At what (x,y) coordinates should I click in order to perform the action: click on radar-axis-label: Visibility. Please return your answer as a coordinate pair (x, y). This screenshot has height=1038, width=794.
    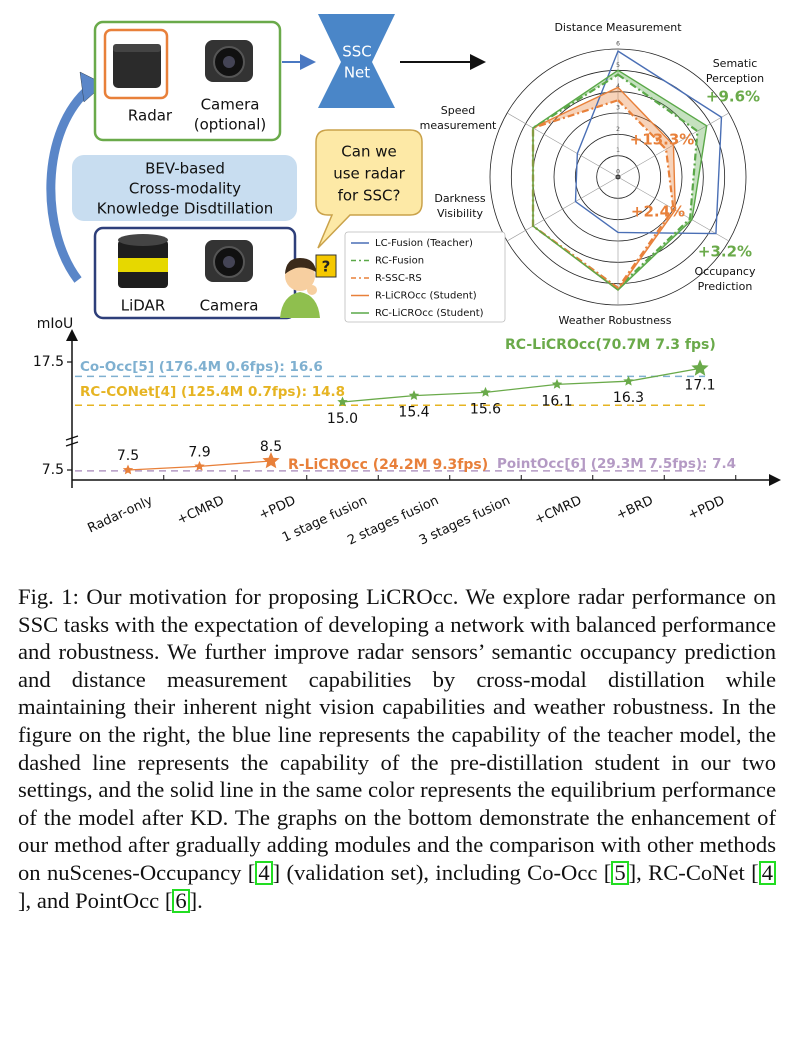
    Looking at the image, I should click on (460, 213).